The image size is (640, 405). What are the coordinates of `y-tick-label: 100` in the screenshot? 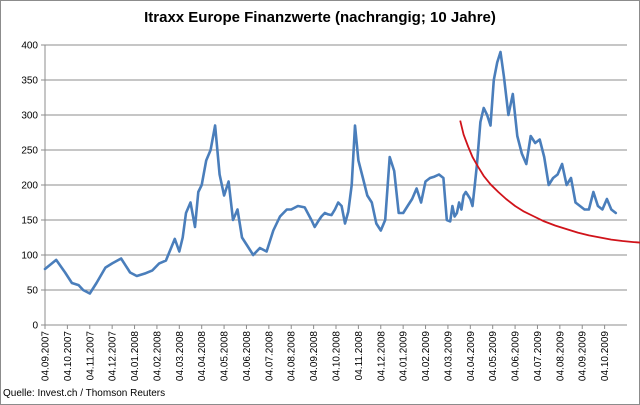 It's located at (29, 256).